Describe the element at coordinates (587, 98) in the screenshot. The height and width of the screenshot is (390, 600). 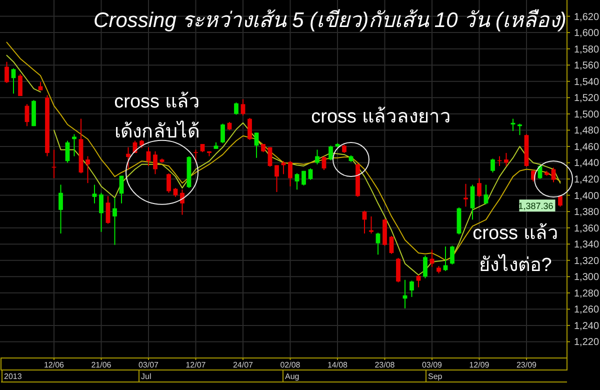
I see `y-tick-label: 1,520` at that location.